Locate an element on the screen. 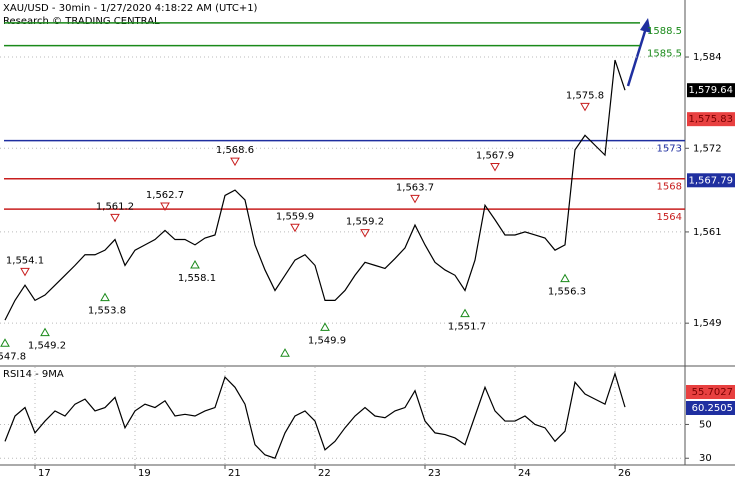  pivot-label: 1,549.9 is located at coordinates (327, 340).